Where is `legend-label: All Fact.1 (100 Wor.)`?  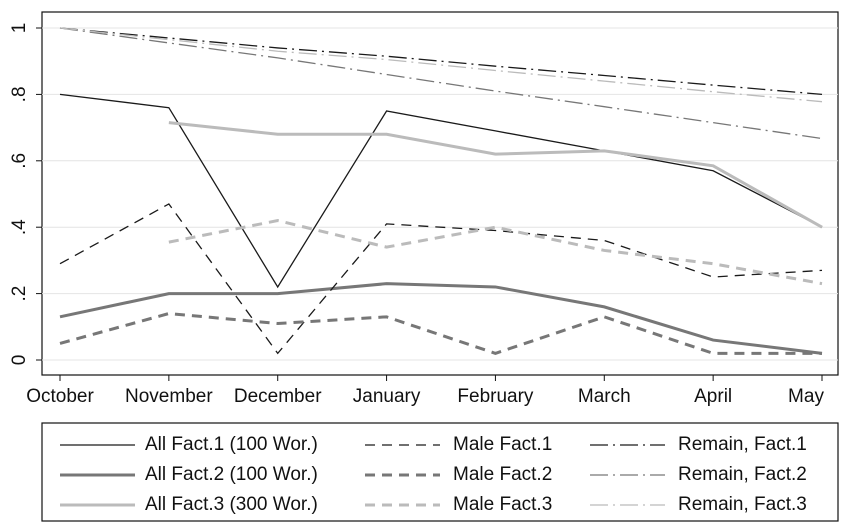 legend-label: All Fact.1 (100 Wor.) is located at coordinates (231, 444).